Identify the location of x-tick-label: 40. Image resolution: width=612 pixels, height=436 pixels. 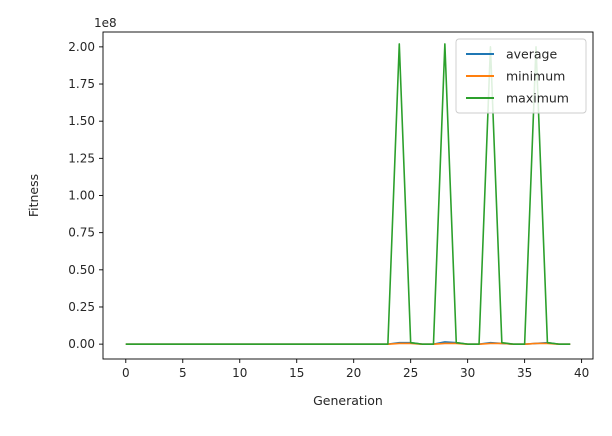
(581, 373).